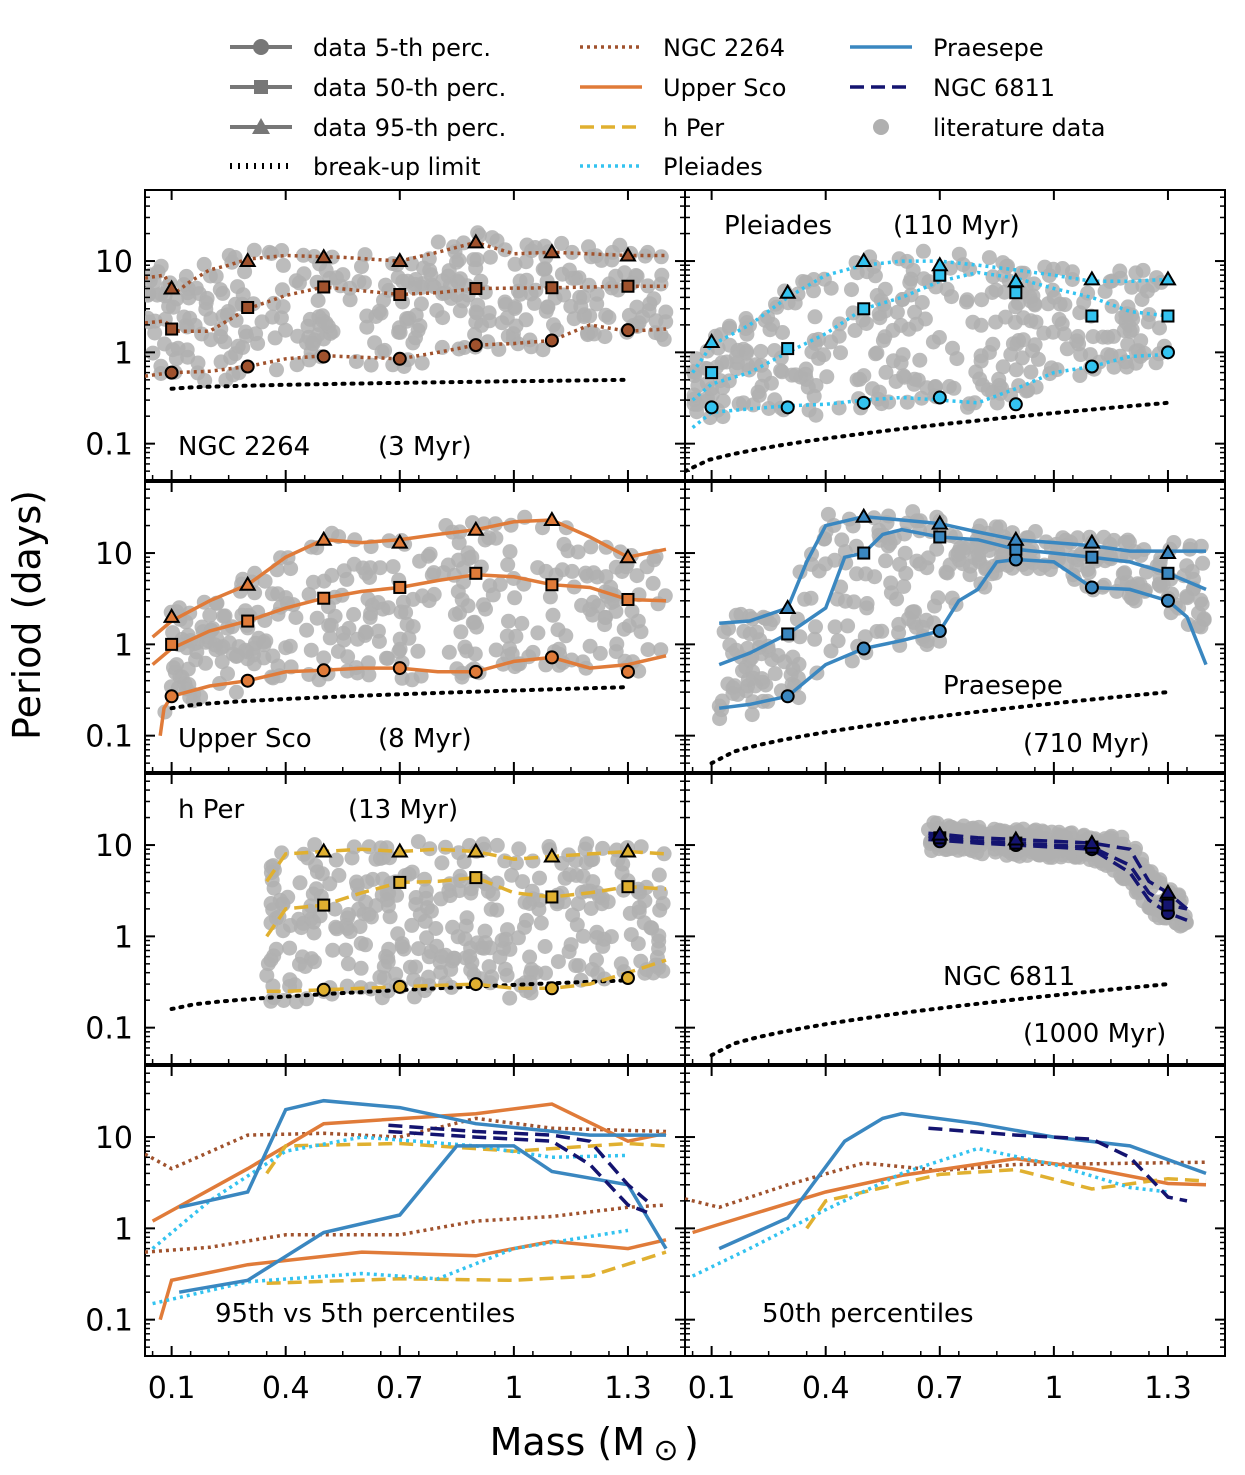 The width and height of the screenshot is (1245, 1475). I want to click on x-axis-label-symbol: ⊙, so click(665, 1450).